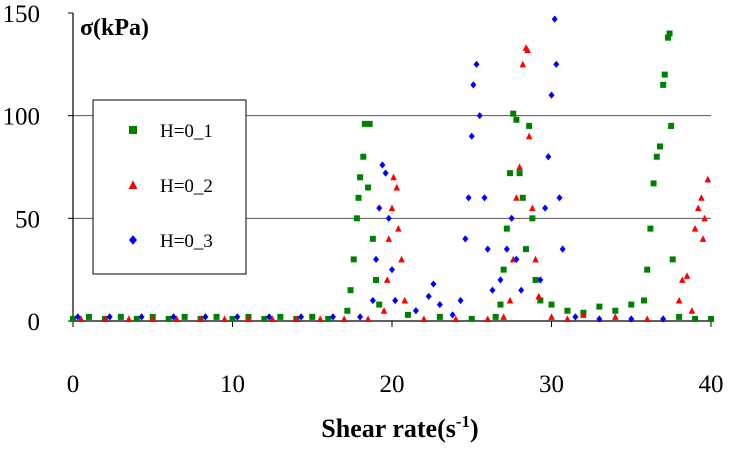 This screenshot has height=453, width=733. I want to click on y-tick-label: 100, so click(22, 117).